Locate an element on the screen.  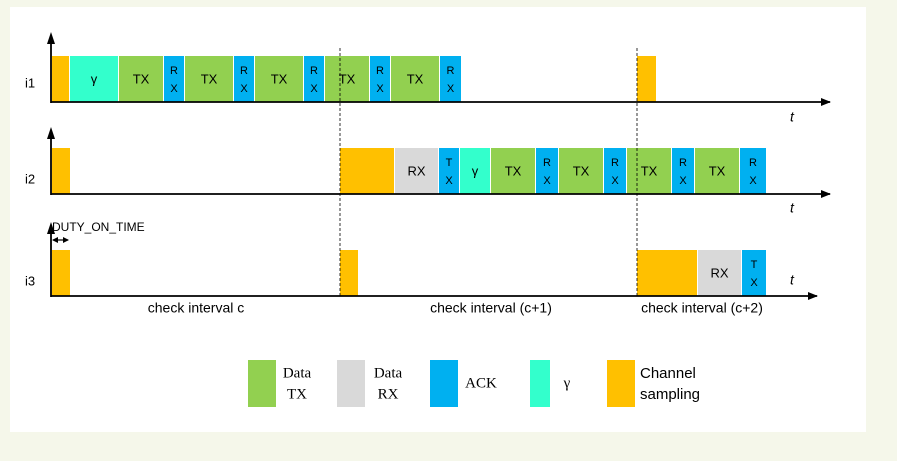
legend-label: γ is located at coordinates (567, 383).